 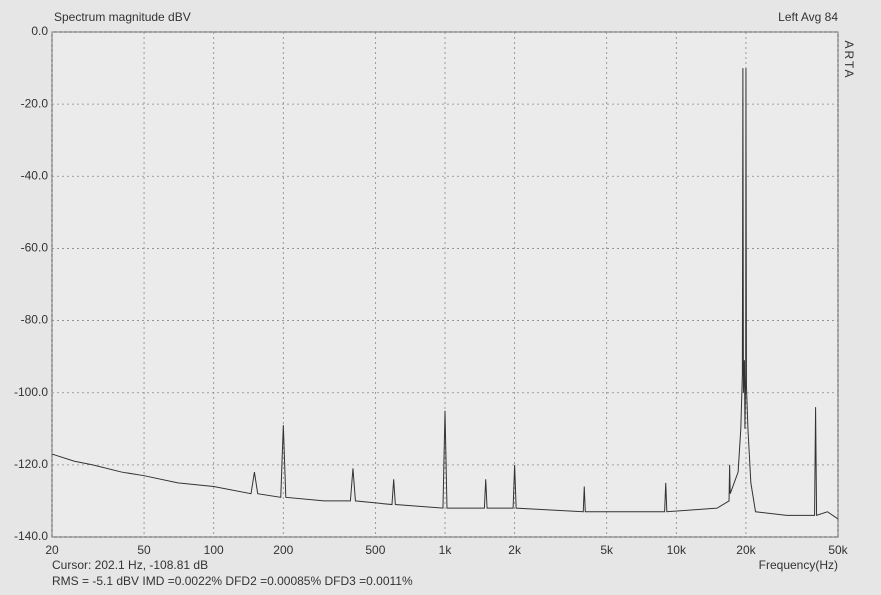 I want to click on x-tick-label: 1k, so click(x=446, y=550).